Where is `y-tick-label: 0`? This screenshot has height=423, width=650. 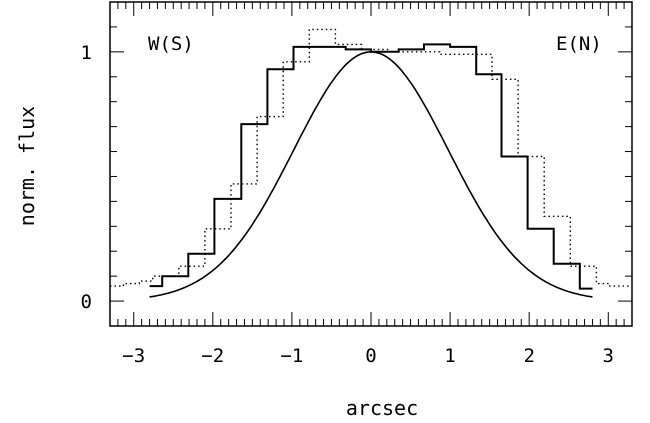 y-tick-label: 0 is located at coordinates (86, 302).